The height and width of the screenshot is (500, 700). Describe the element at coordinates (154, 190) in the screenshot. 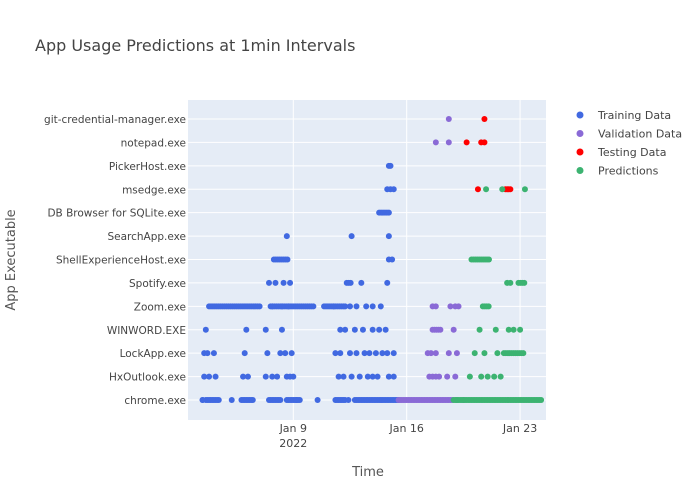

I see `y-tick-label: msedge.exe` at that location.